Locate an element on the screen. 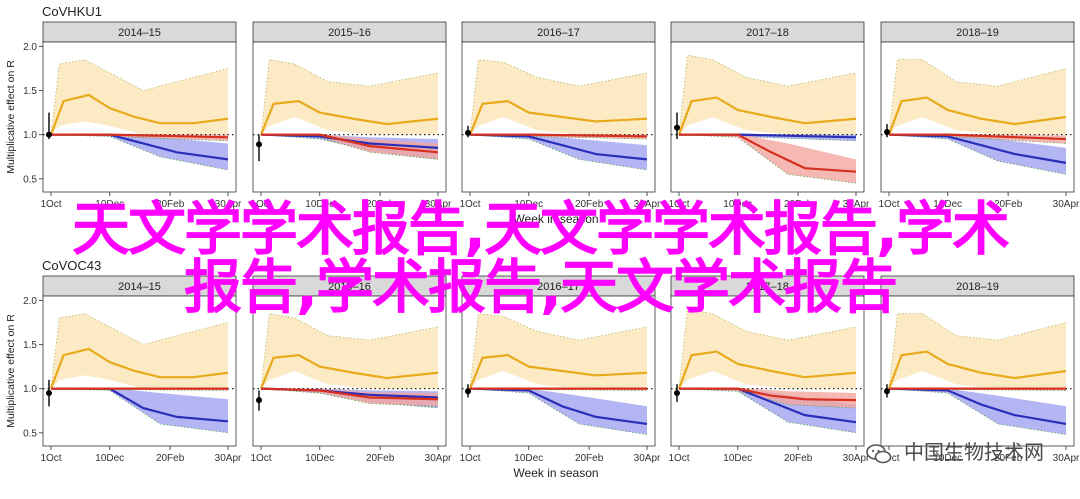  chart-title: CoVOC43 is located at coordinates (71, 265).